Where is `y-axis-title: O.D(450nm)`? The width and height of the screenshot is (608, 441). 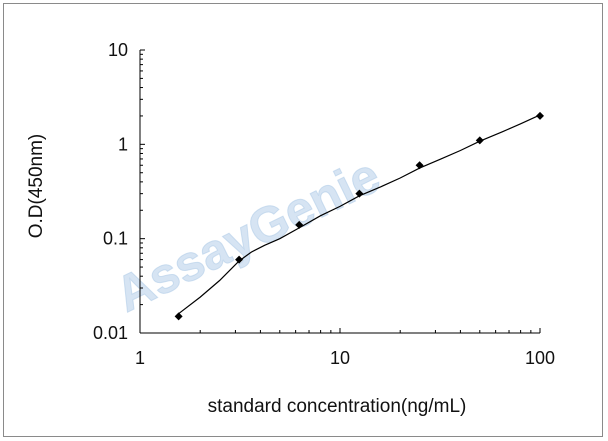 y-axis-title: O.D(450nm) is located at coordinates (36, 186).